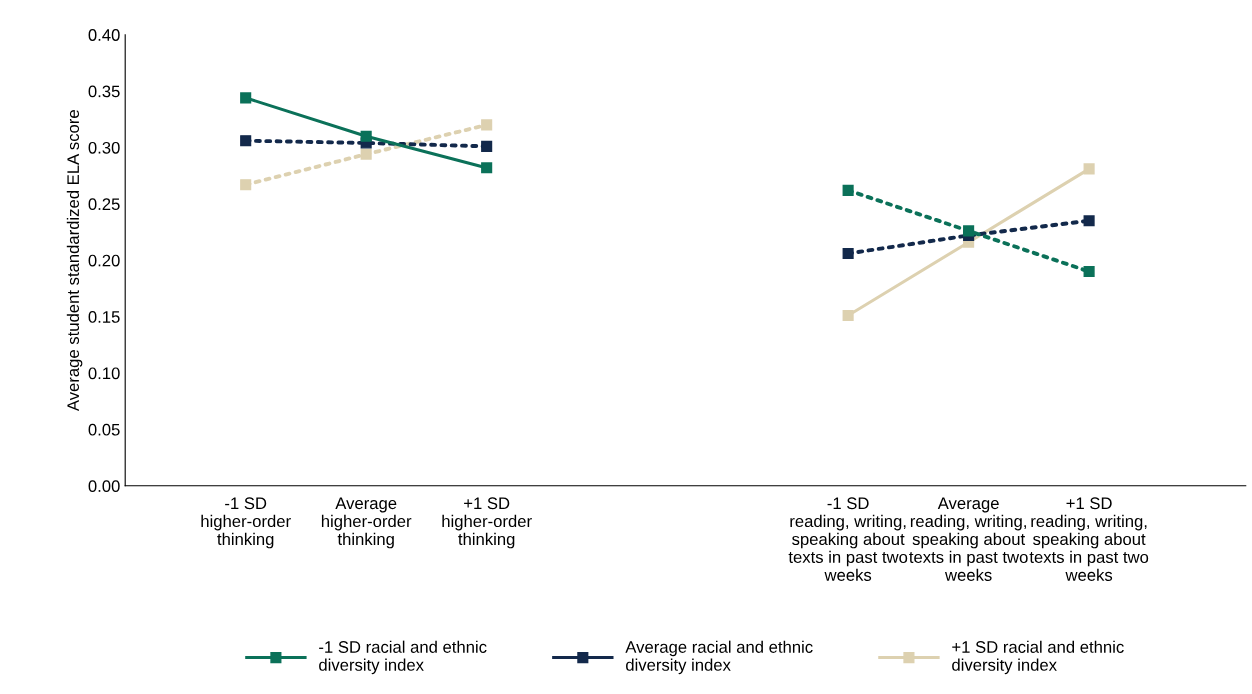 The height and width of the screenshot is (694, 1252). I want to click on y-tick-label: 0.10, so click(104, 373).